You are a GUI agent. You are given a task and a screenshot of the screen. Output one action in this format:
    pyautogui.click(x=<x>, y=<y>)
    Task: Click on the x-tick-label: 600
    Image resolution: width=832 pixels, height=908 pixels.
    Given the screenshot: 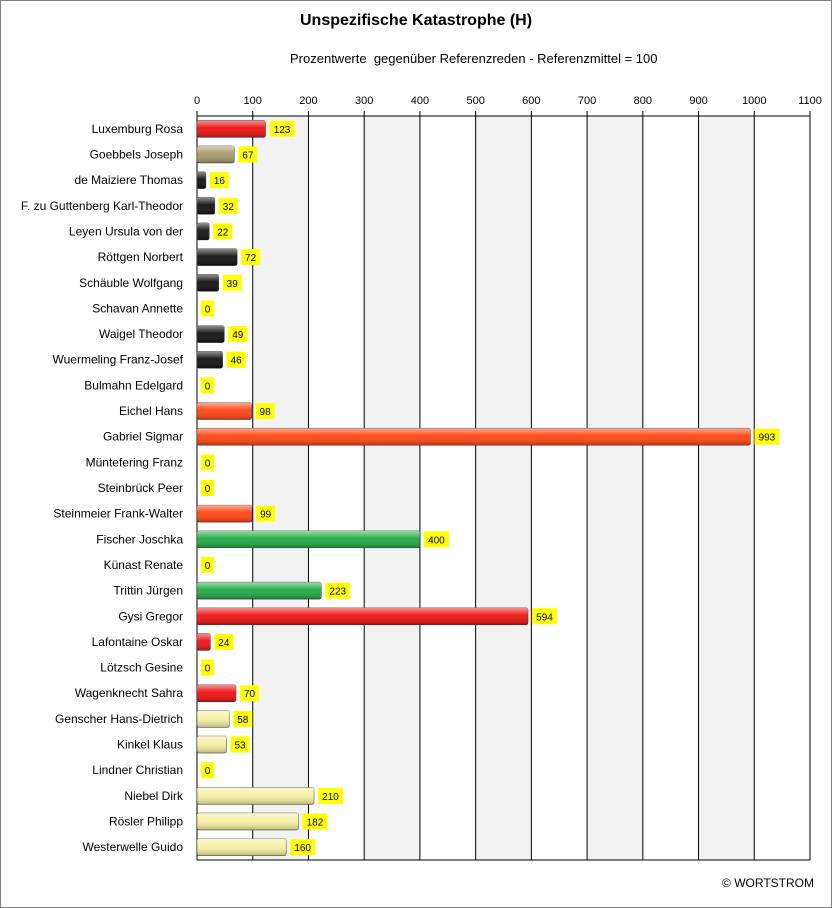 What is the action you would take?
    pyautogui.click(x=531, y=101)
    